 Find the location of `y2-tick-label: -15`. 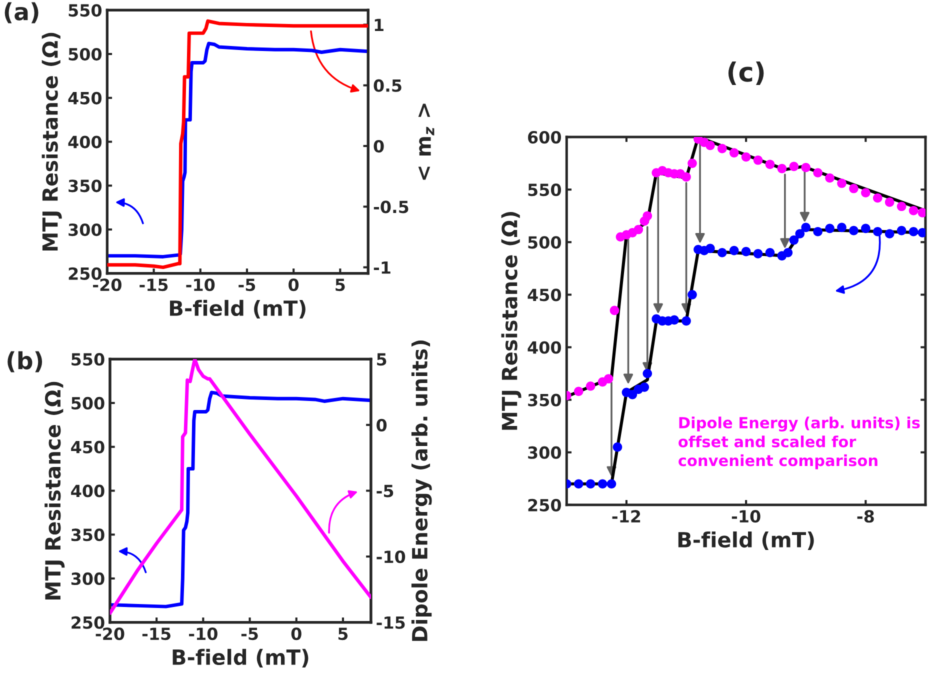

y2-tick-label: -15 is located at coordinates (390, 622).